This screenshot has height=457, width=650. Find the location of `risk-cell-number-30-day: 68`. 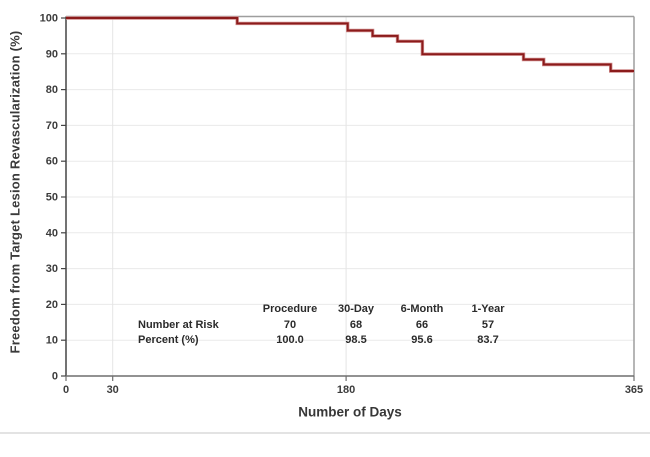

risk-cell-number-30-day: 68 is located at coordinates (356, 324).